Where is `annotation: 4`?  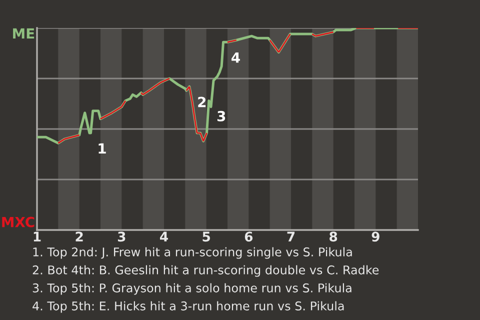
annotation: 4 is located at coordinates (236, 57).